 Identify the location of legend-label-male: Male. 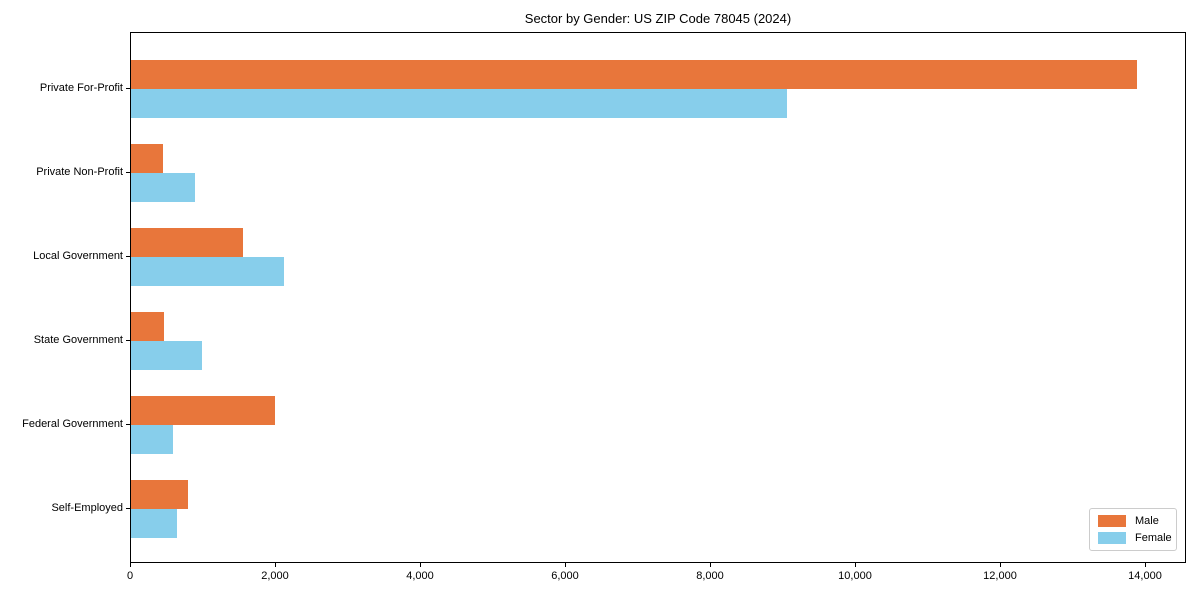
(1147, 521).